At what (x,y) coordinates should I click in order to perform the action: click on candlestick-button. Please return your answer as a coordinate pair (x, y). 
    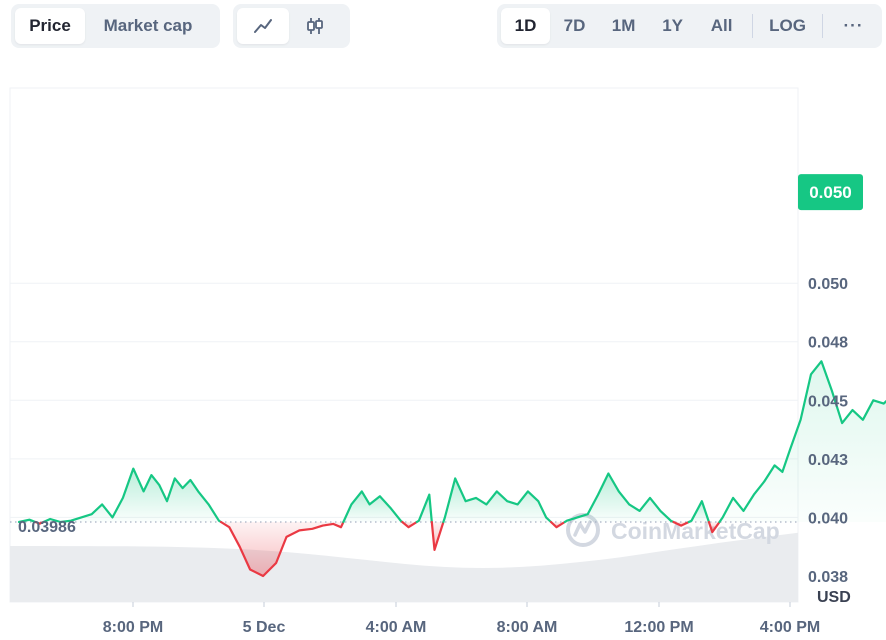
    Looking at the image, I should click on (315, 26).